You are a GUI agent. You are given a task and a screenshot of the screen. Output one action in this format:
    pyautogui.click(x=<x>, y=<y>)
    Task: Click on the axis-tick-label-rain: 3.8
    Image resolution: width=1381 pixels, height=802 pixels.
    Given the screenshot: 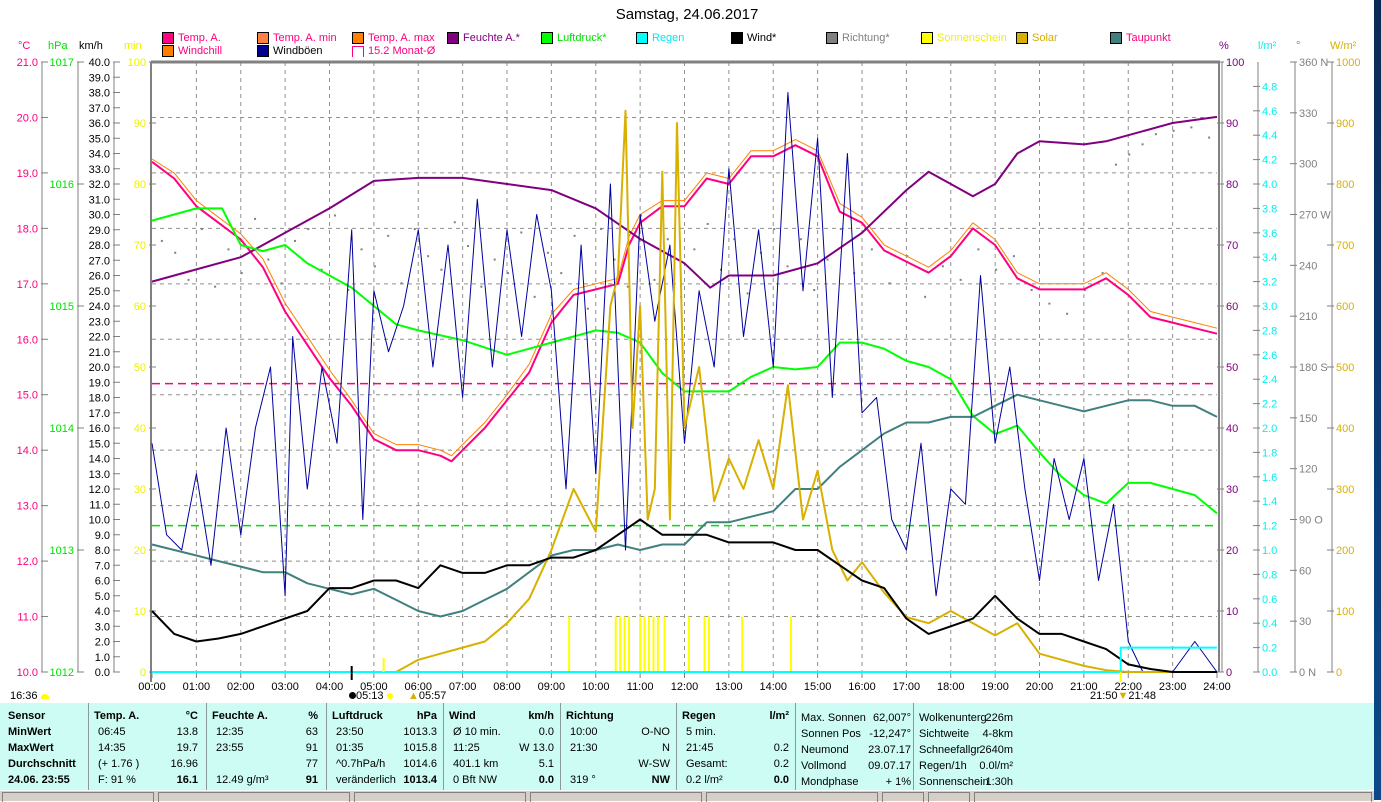 What is the action you would take?
    pyautogui.click(x=1269, y=209)
    